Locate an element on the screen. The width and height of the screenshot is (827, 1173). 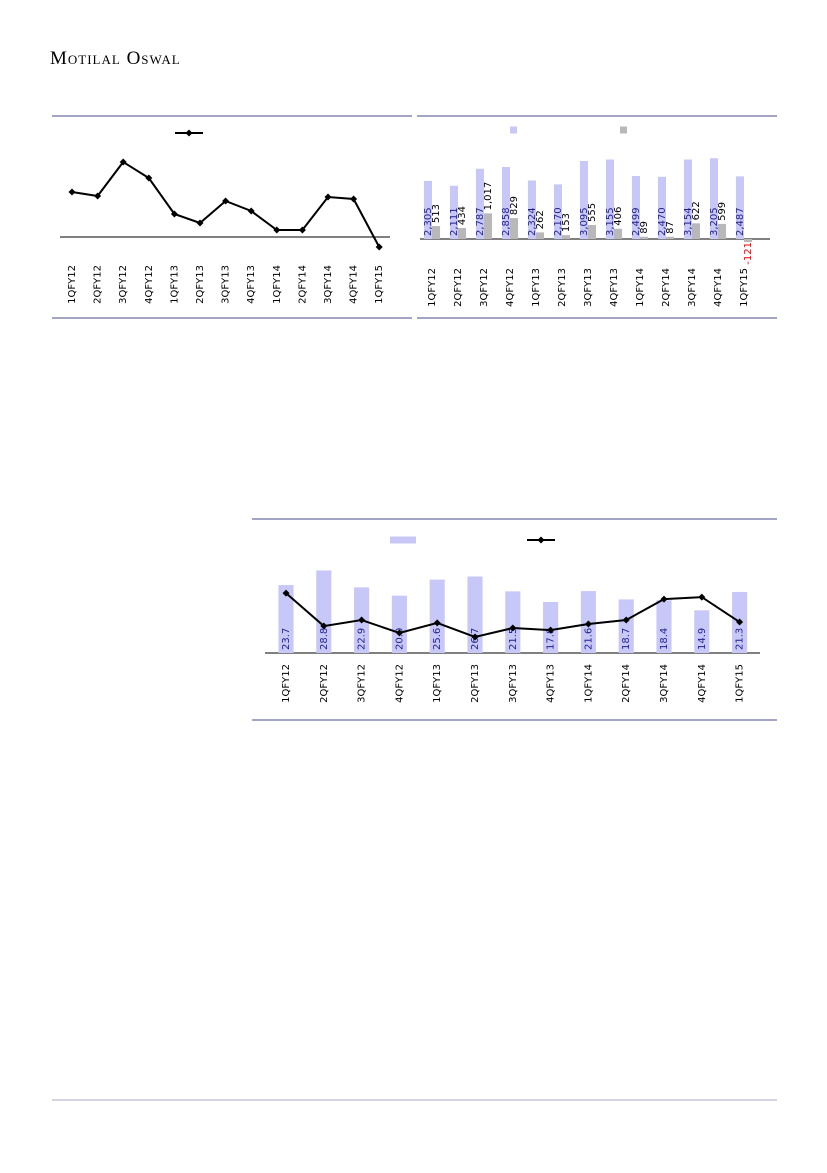
value-label: 2,324 is located at coordinates (532, 221).